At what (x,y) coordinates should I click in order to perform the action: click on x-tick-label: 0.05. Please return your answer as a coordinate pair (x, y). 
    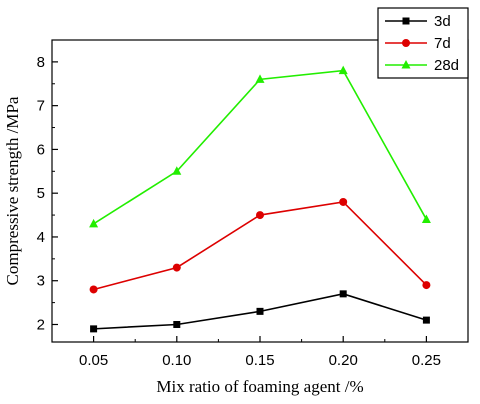
    Looking at the image, I should click on (93, 360).